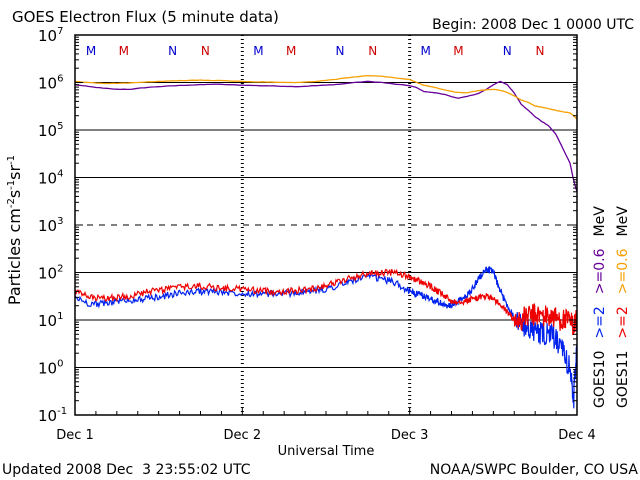 The height and width of the screenshot is (480, 640). I want to click on y-axis-title-text: Particles cm, so click(14, 256).